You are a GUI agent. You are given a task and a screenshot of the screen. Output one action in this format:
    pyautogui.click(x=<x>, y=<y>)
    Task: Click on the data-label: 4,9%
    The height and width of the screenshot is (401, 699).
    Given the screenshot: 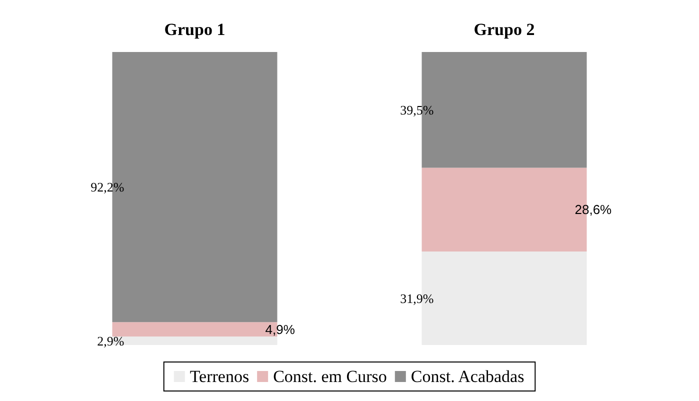 What is the action you would take?
    pyautogui.click(x=280, y=329)
    